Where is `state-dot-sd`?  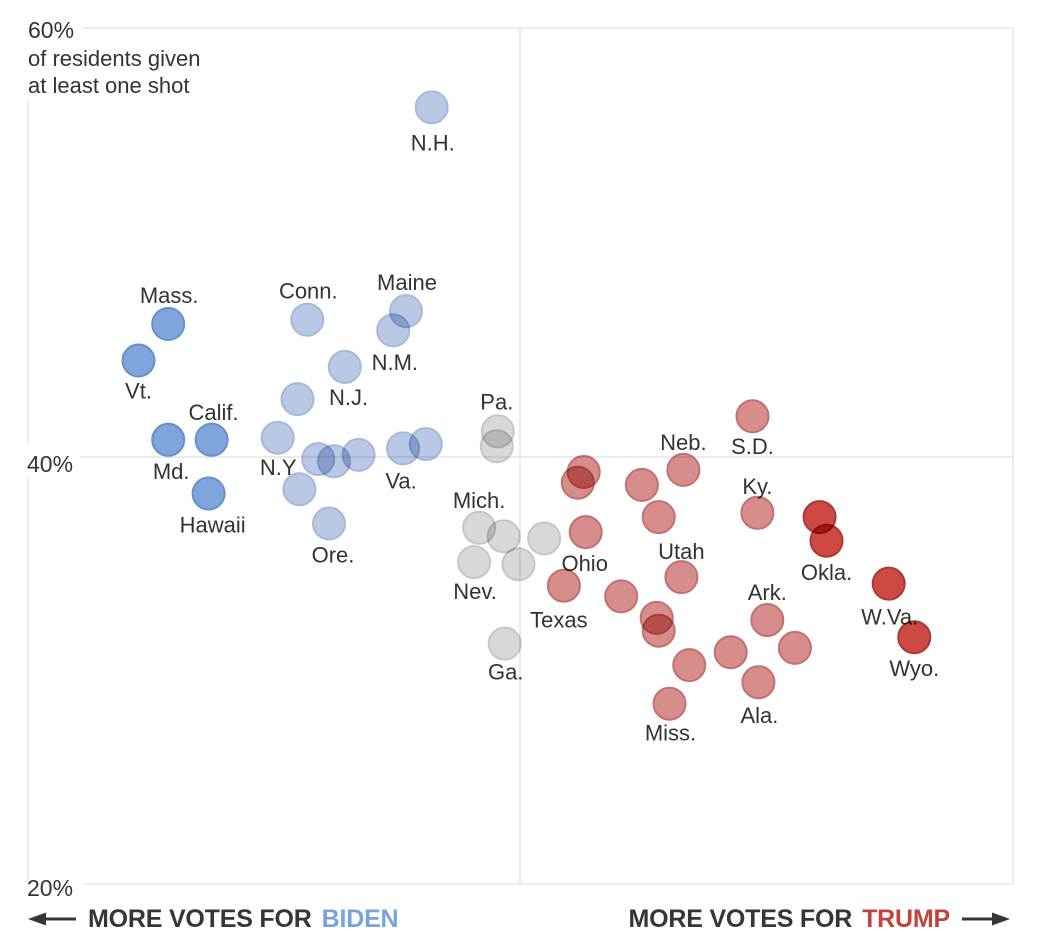 state-dot-sd is located at coordinates (752, 416).